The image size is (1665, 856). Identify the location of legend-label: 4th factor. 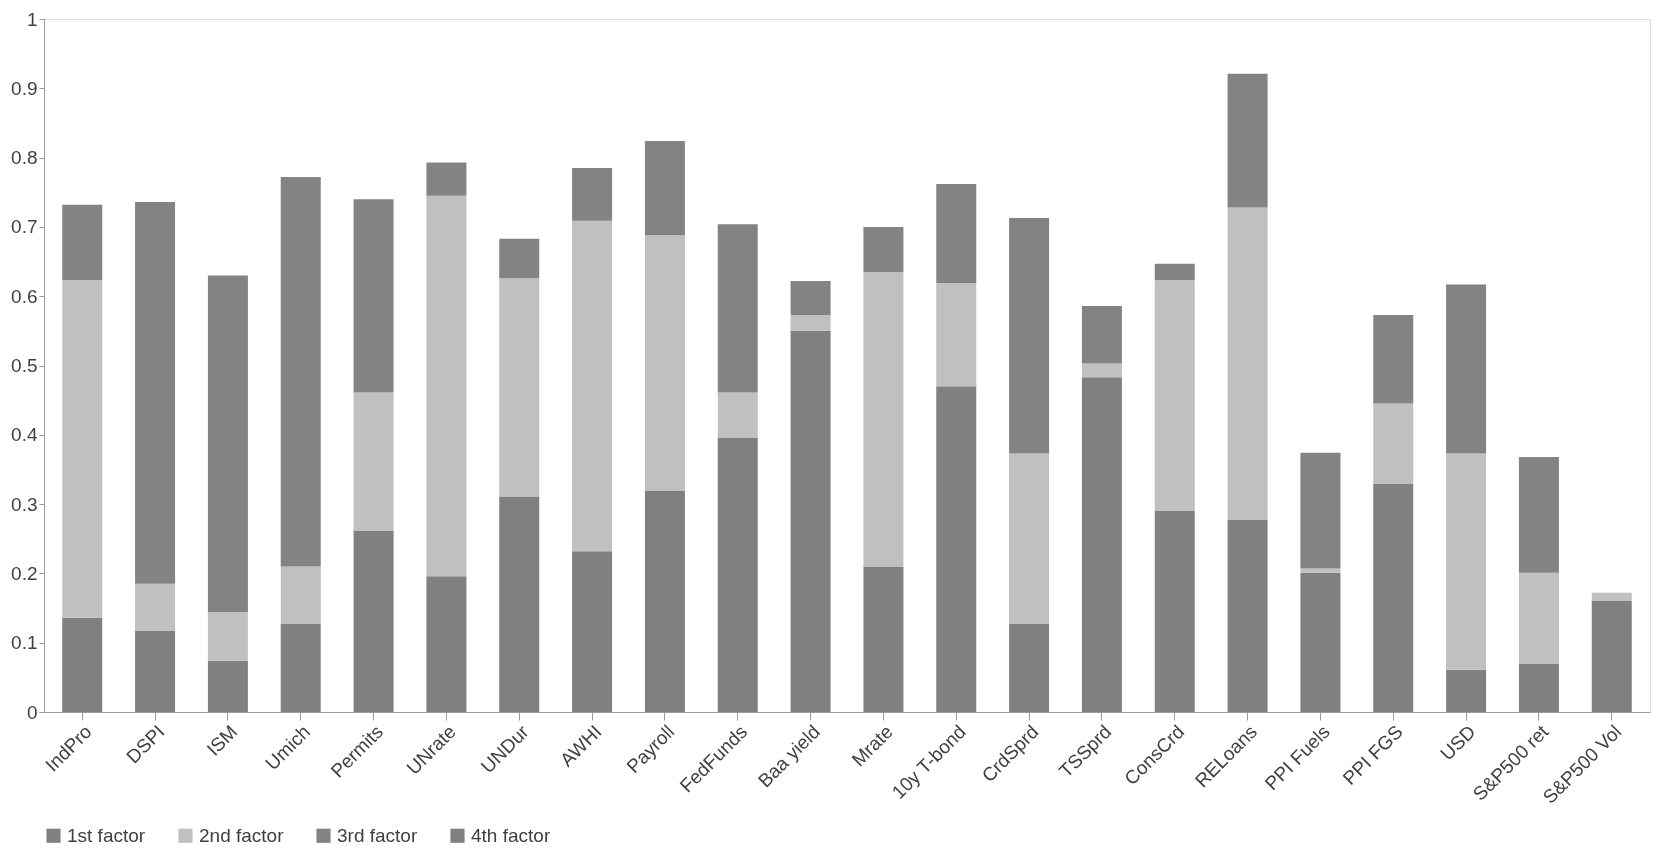
(511, 835).